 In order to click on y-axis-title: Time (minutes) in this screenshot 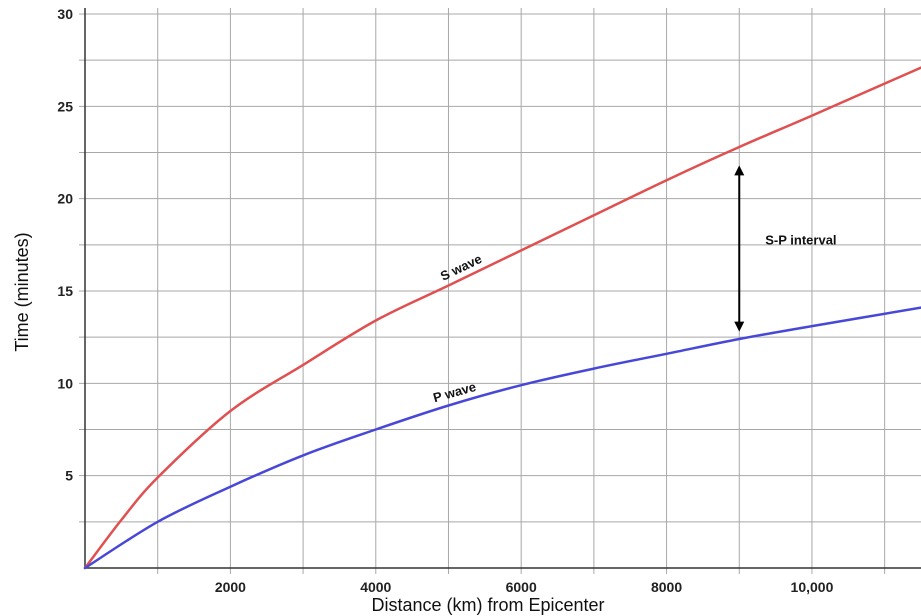, I will do `click(22, 291)`.